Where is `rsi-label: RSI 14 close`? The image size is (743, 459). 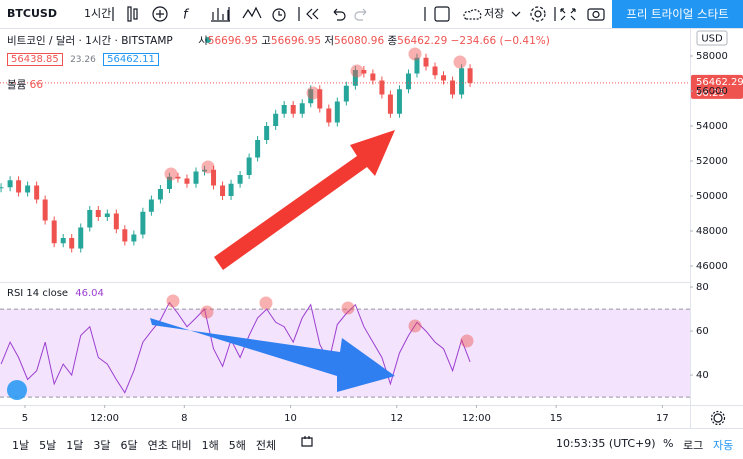 rsi-label: RSI 14 close is located at coordinates (38, 293).